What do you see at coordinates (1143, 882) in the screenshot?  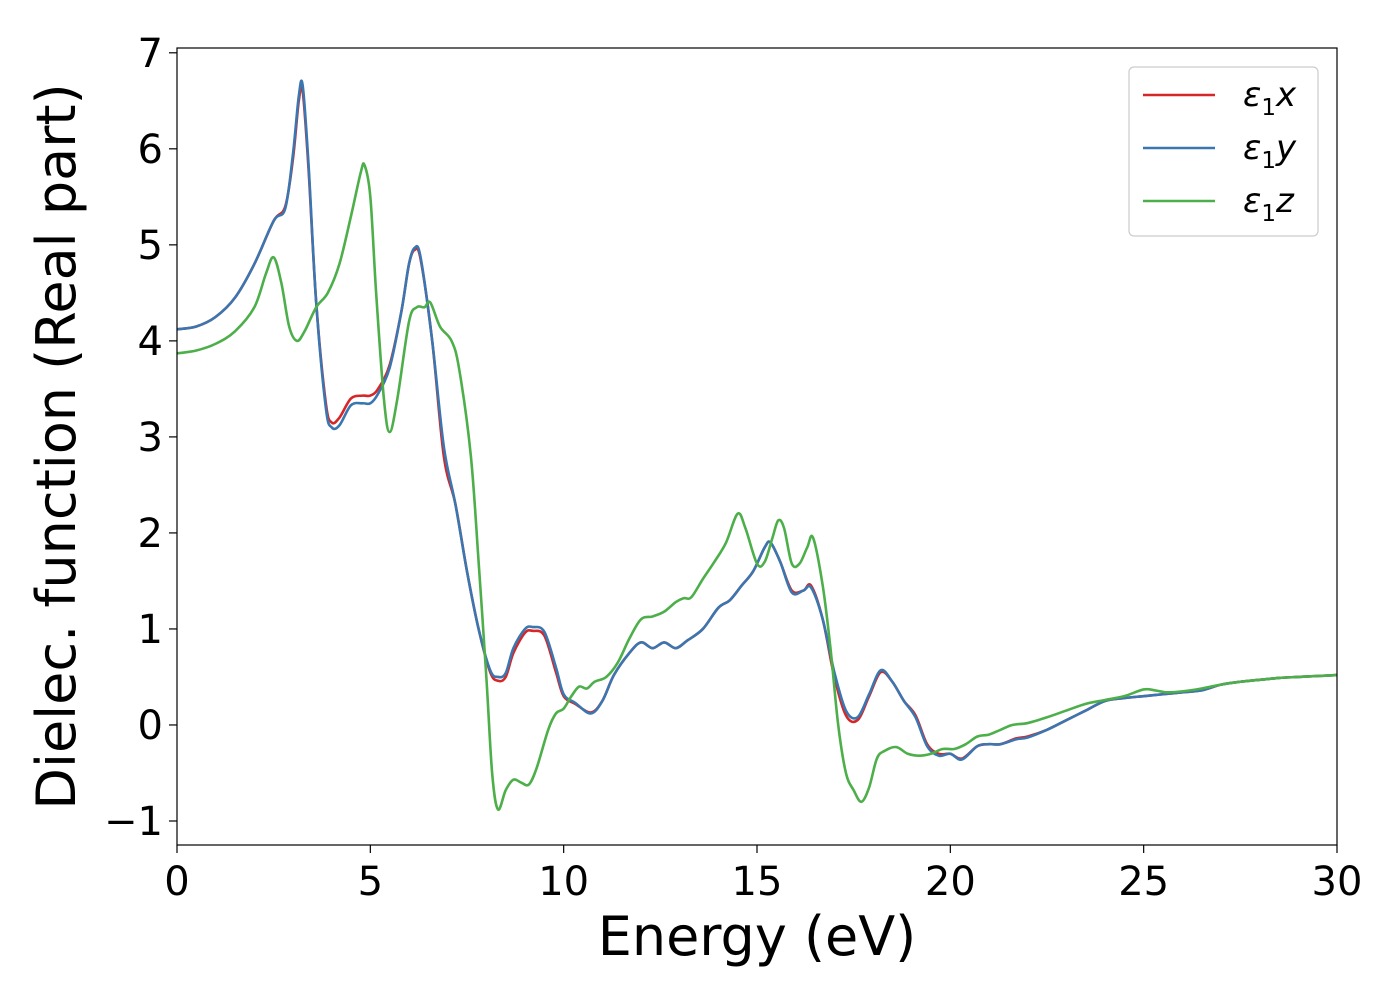 I see `x-tick-label: 25` at bounding box center [1143, 882].